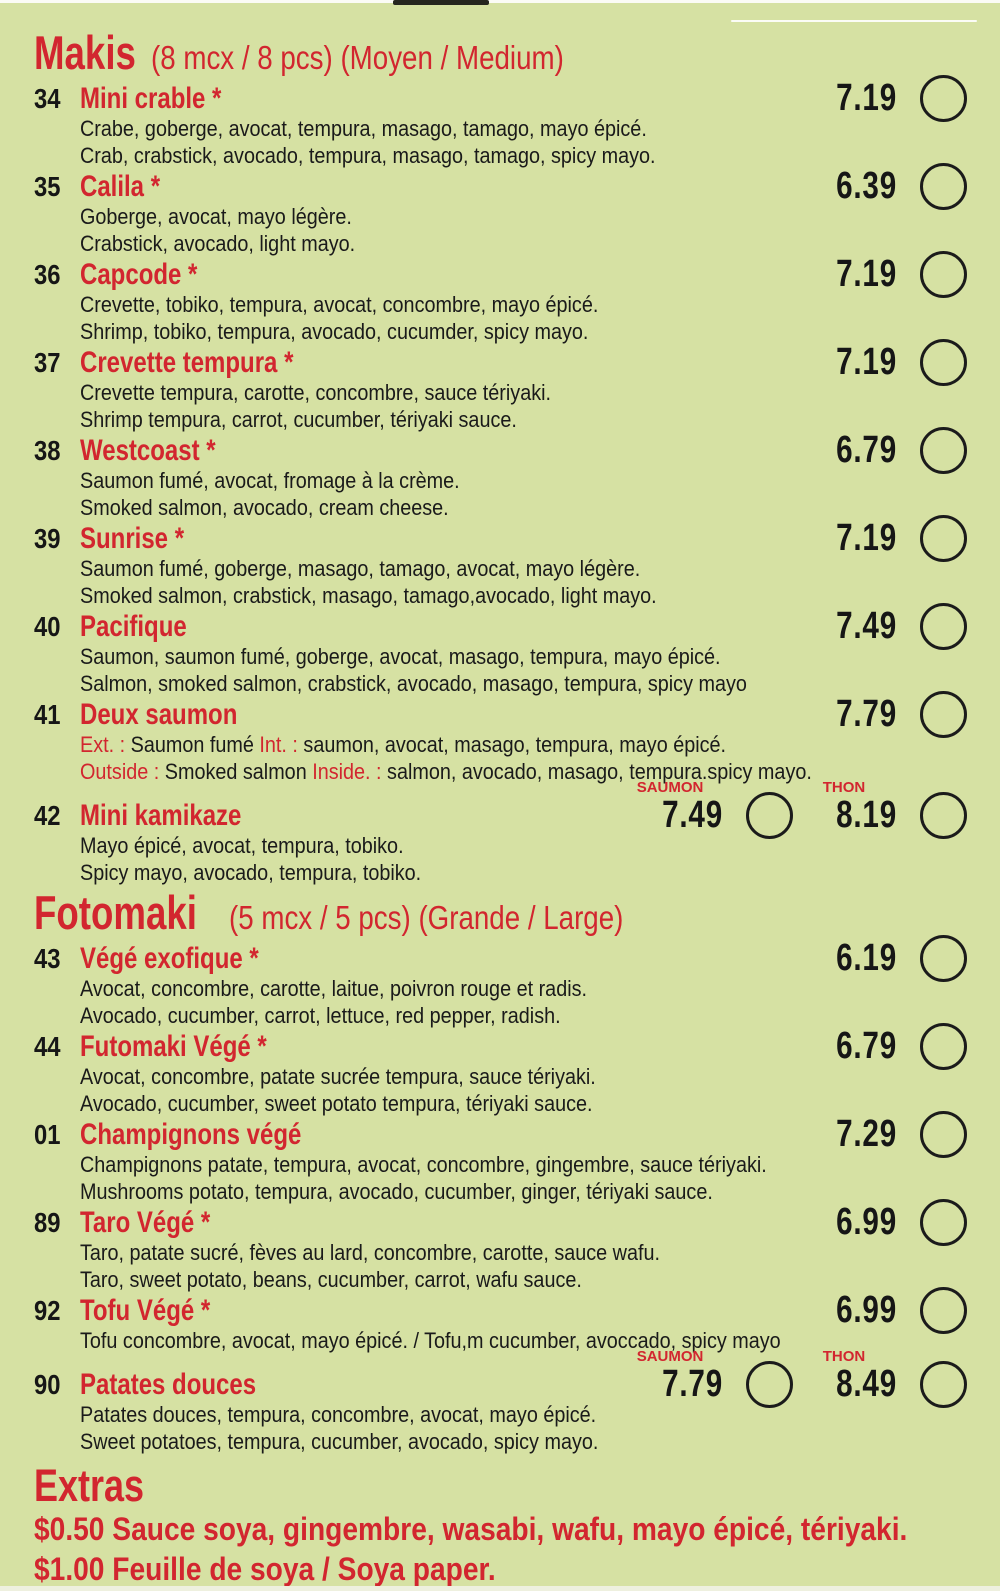 This screenshot has width=1000, height=1591. Describe the element at coordinates (500, 1486) in the screenshot. I see `extras-title: Extras` at that location.